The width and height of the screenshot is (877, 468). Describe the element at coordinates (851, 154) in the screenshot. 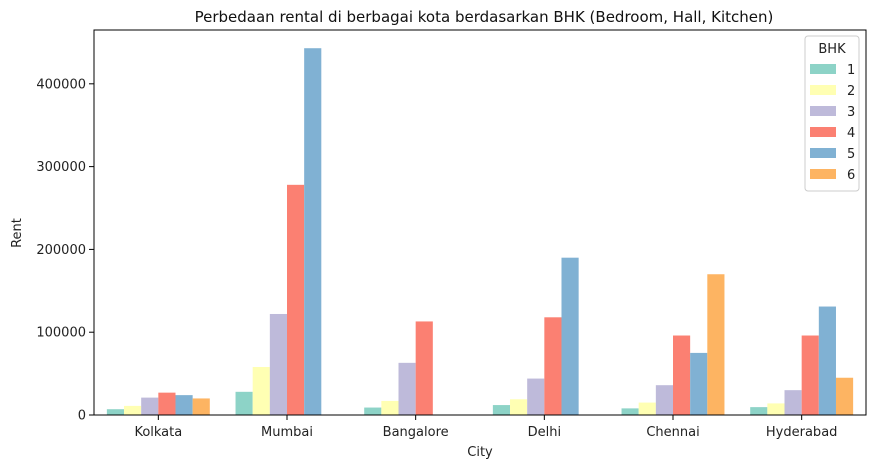

I see `legend-label-bhk-5: 5` at that location.